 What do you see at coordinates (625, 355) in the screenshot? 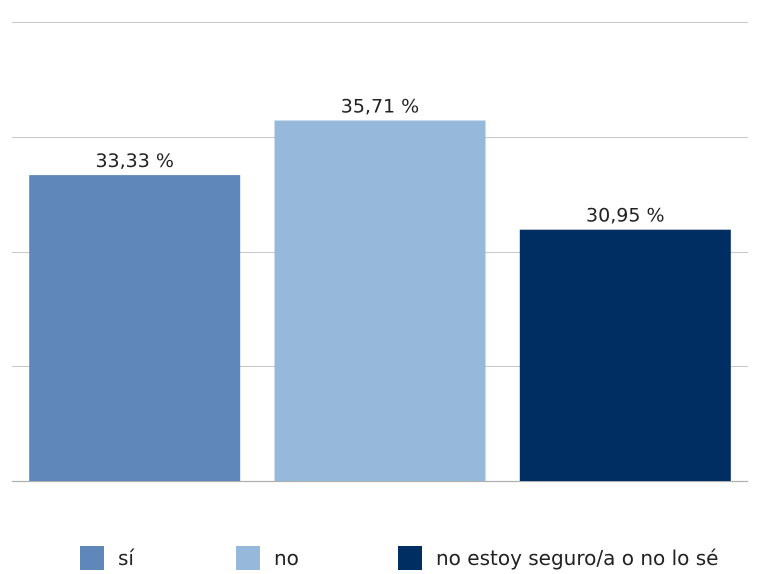
I see `bar-no-estoy-seguro` at bounding box center [625, 355].